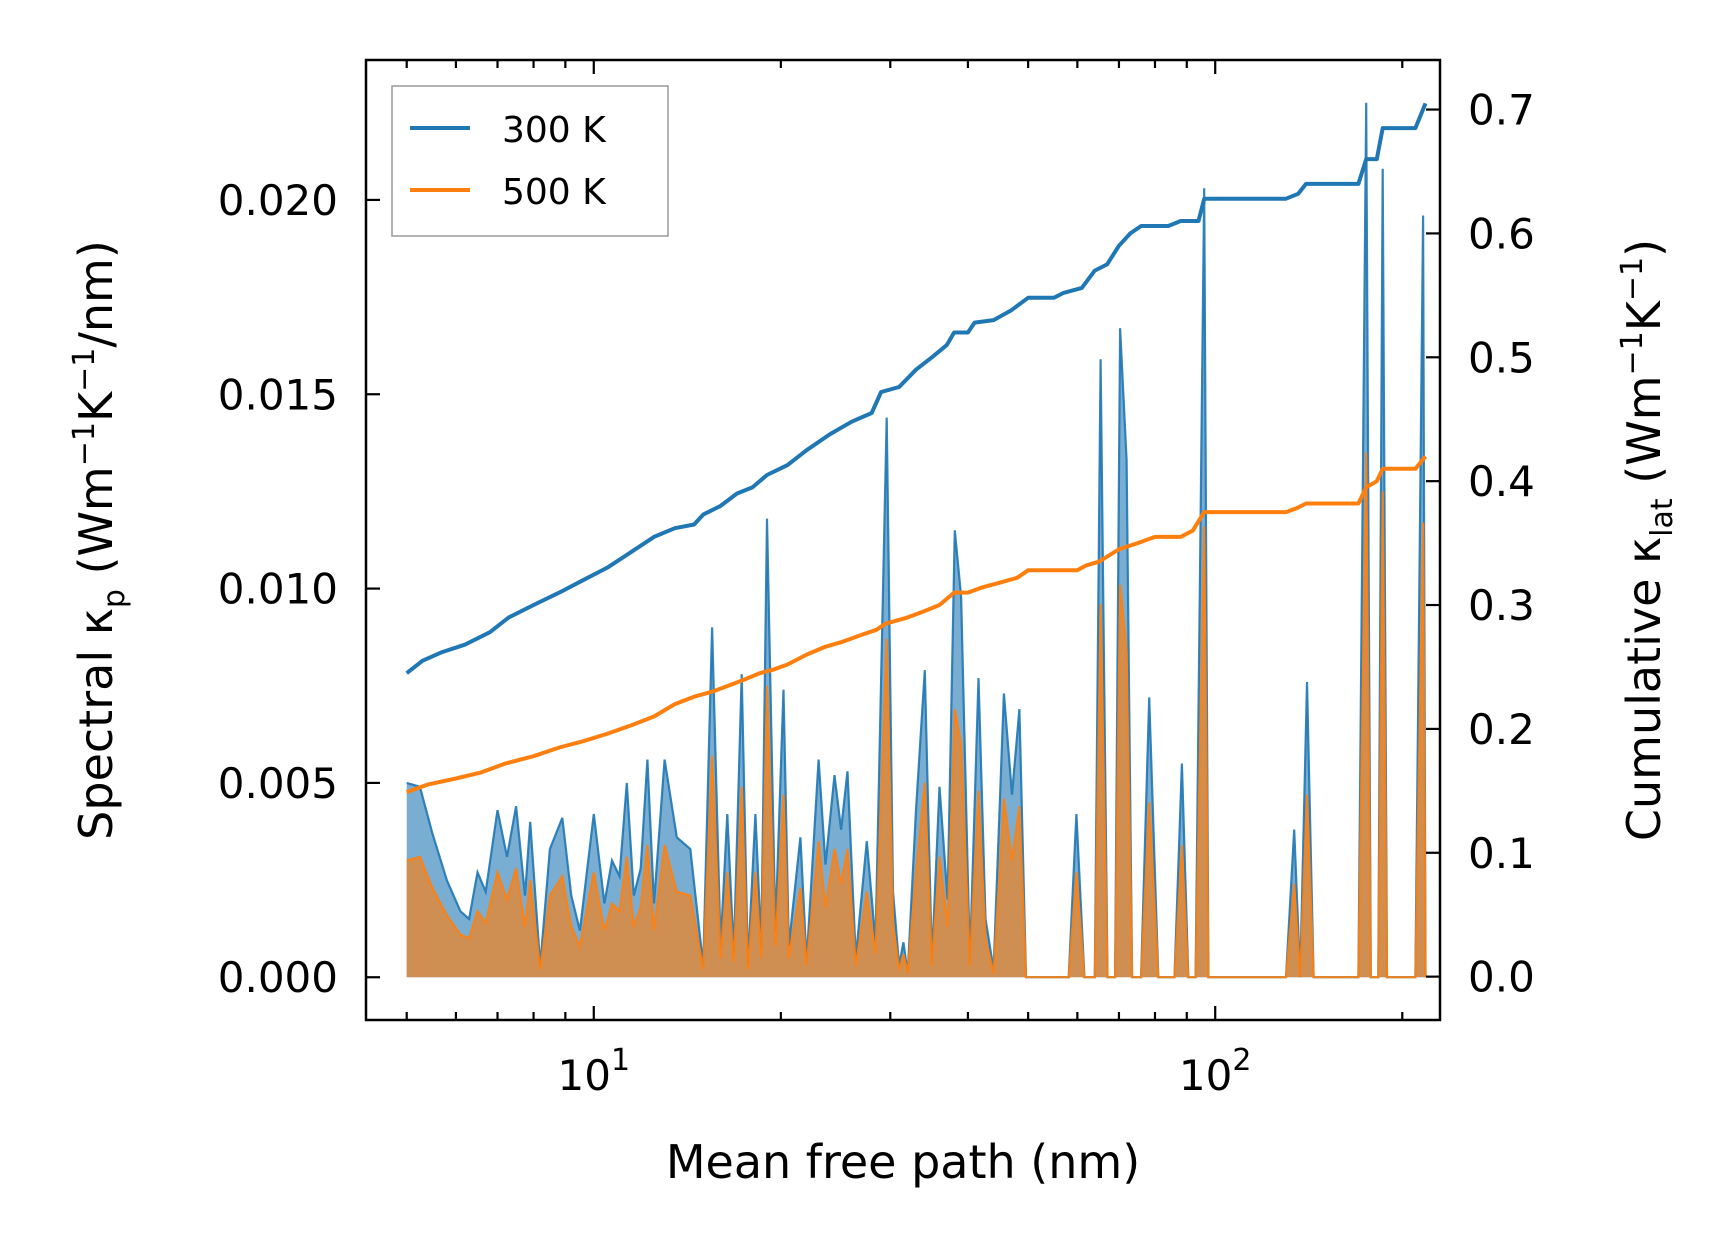 The width and height of the screenshot is (1716, 1254). I want to click on y-right-tick-label-0.3: 0.3, so click(1501, 605).